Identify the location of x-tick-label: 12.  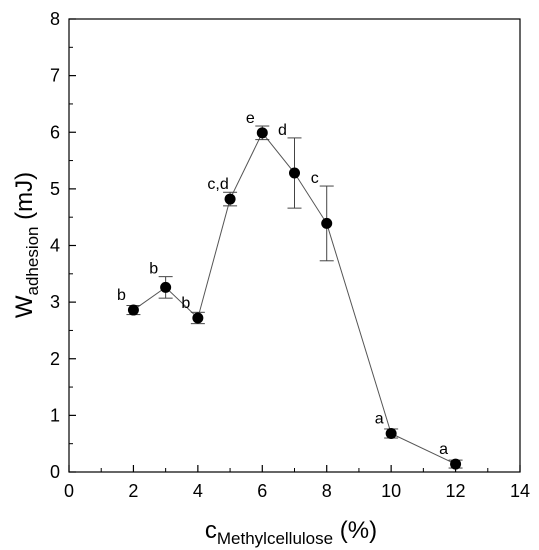
(456, 491).